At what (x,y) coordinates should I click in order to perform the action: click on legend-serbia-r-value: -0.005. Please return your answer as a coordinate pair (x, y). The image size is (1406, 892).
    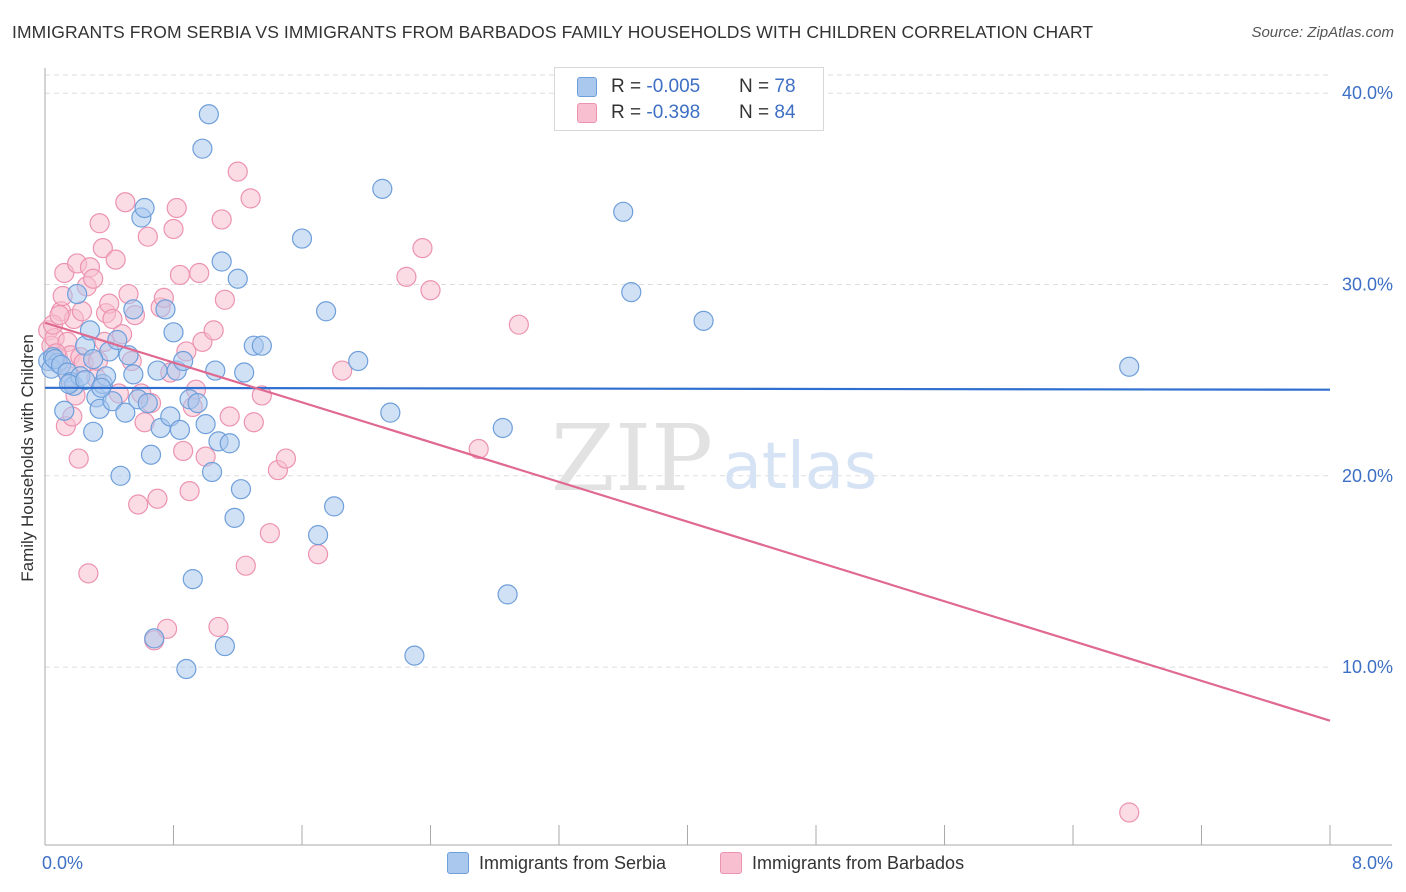
    Looking at the image, I should click on (673, 86).